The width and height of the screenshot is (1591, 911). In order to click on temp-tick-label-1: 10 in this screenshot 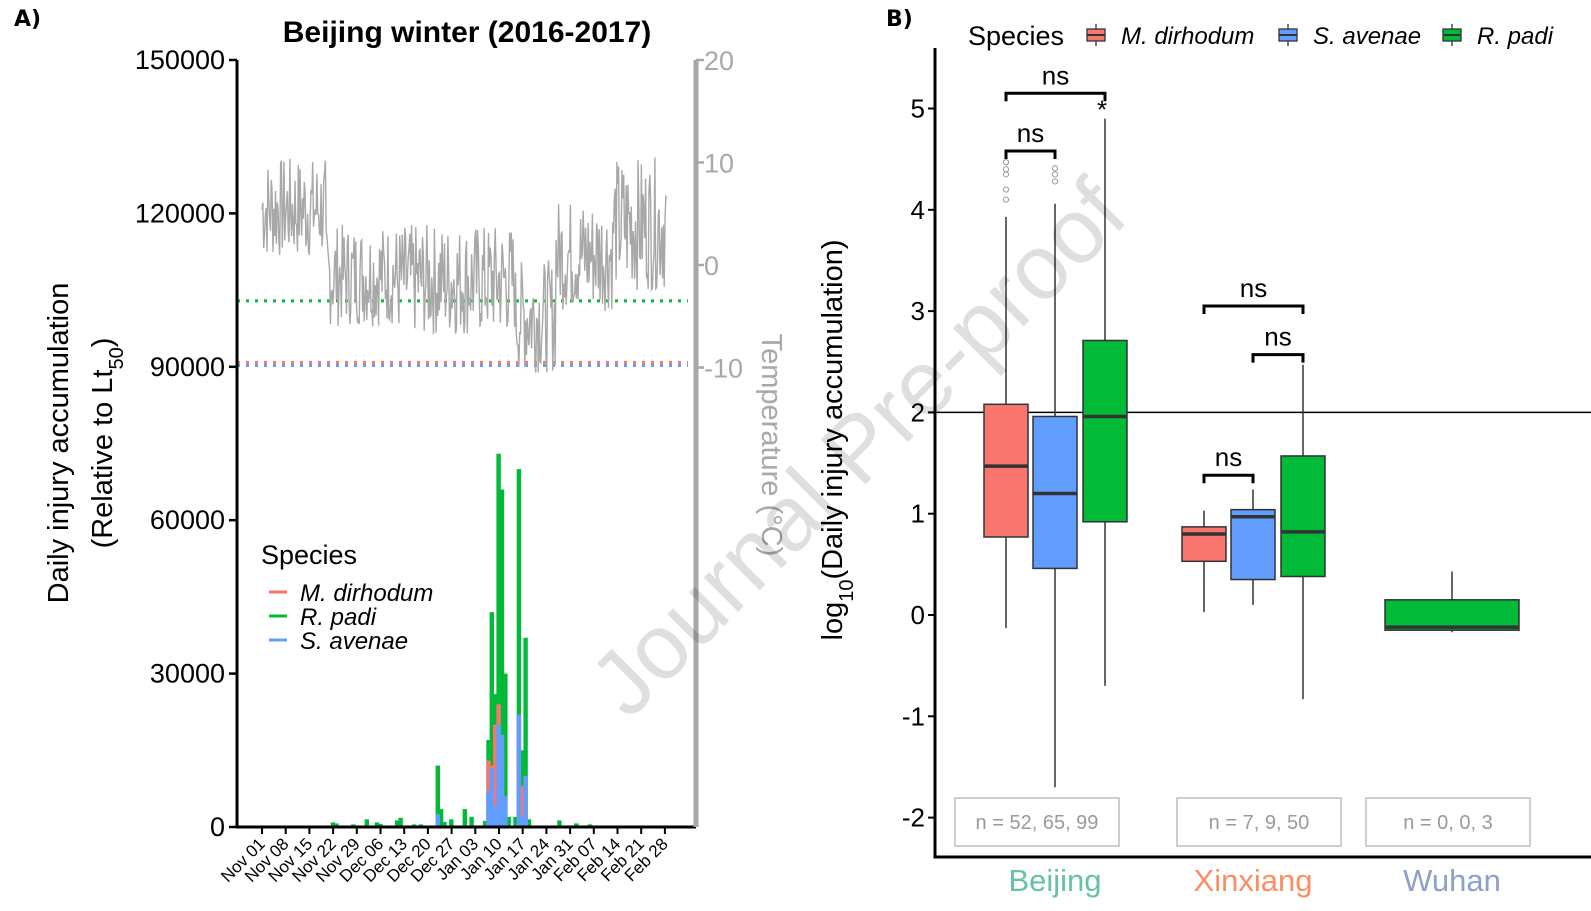, I will do `click(719, 164)`.